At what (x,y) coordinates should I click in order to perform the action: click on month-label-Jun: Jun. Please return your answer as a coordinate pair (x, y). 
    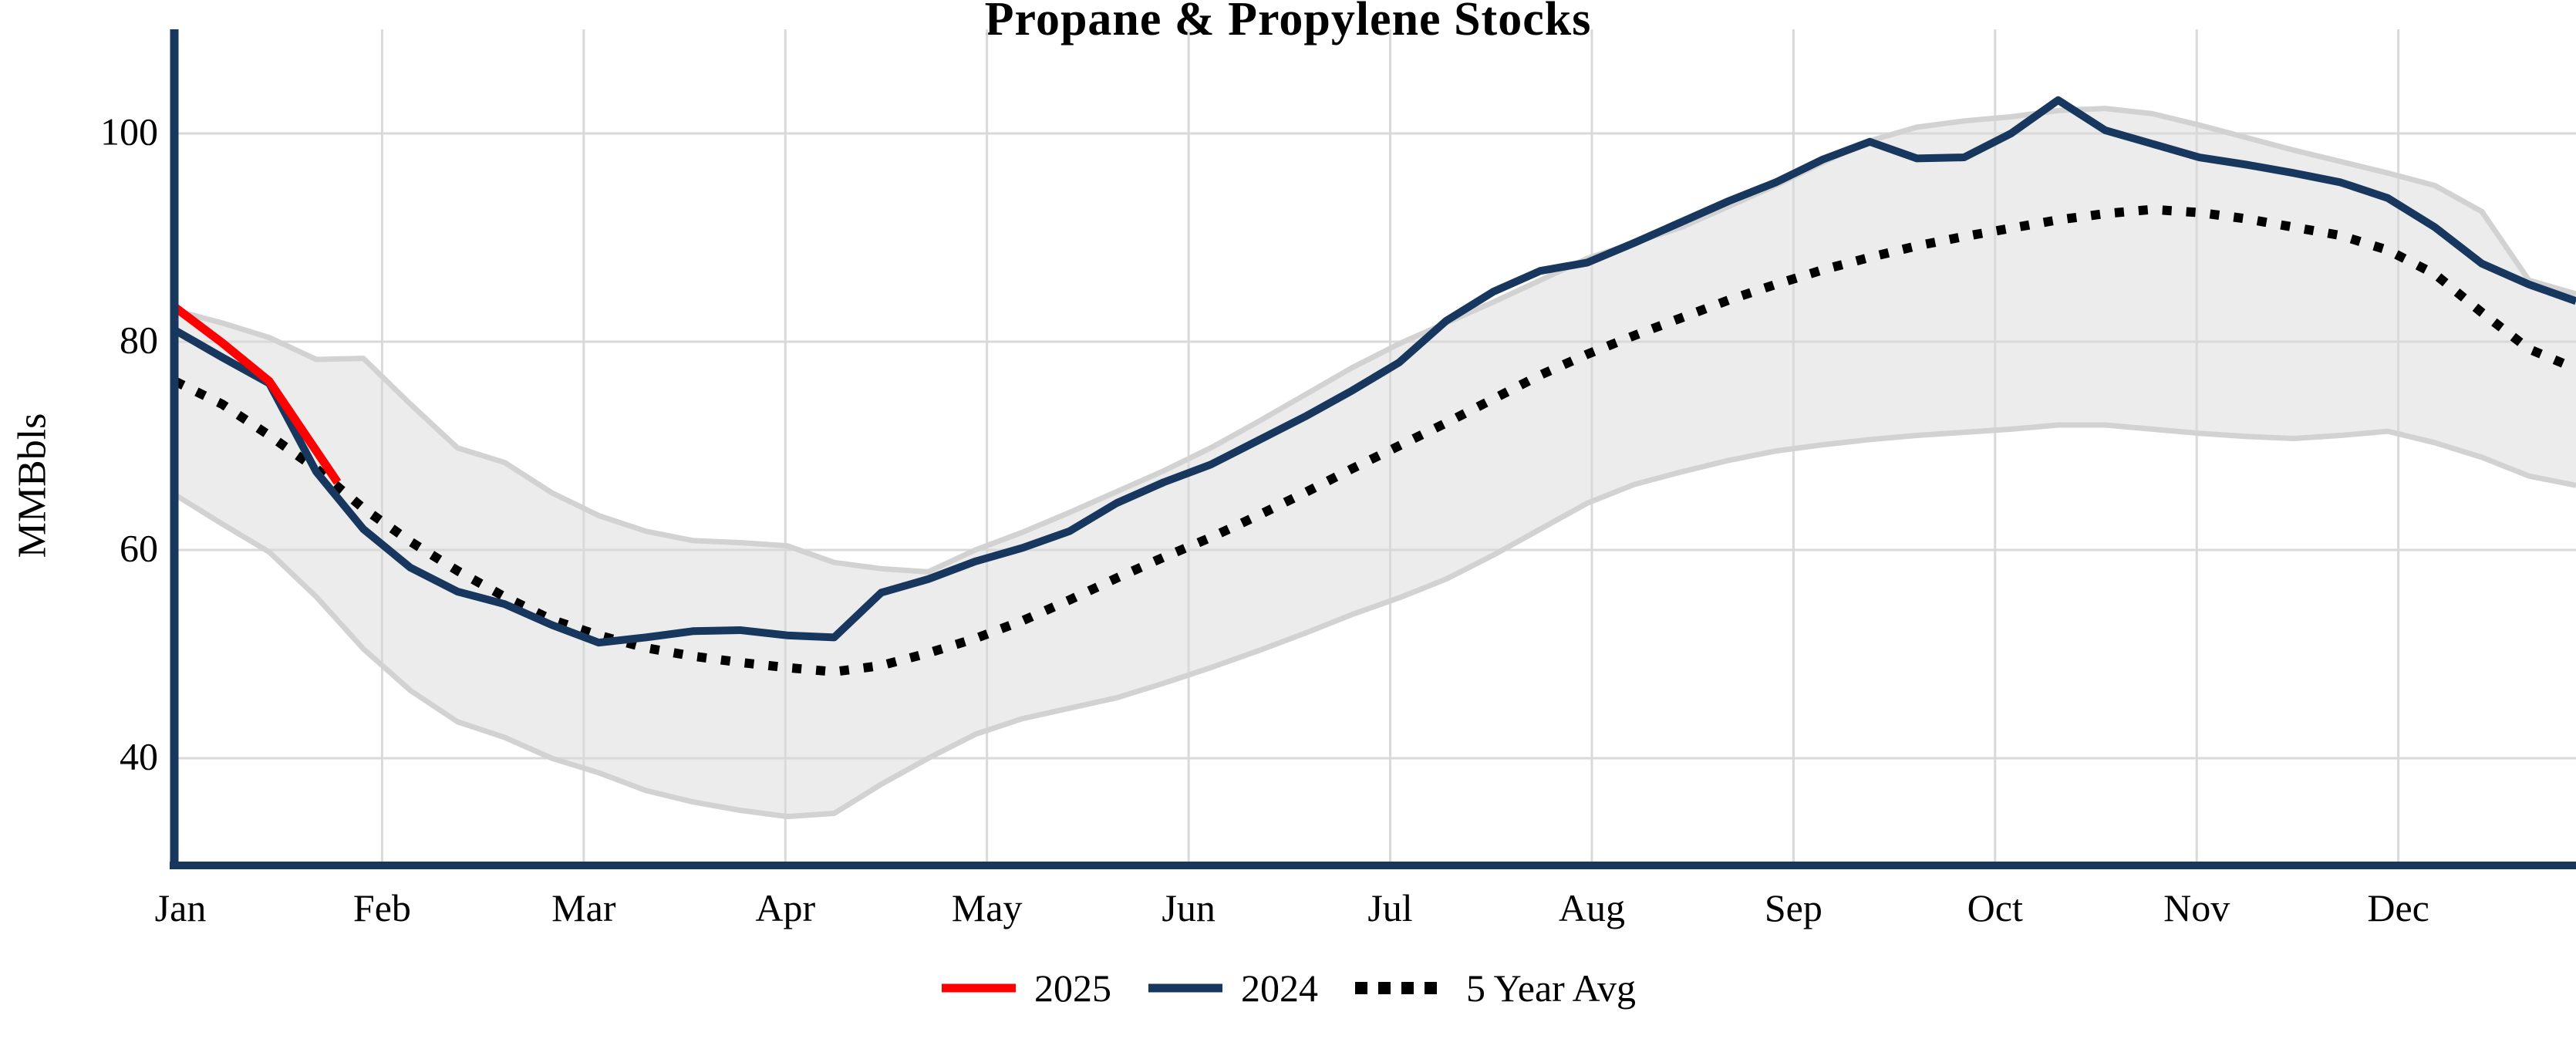
    Looking at the image, I should click on (1189, 907).